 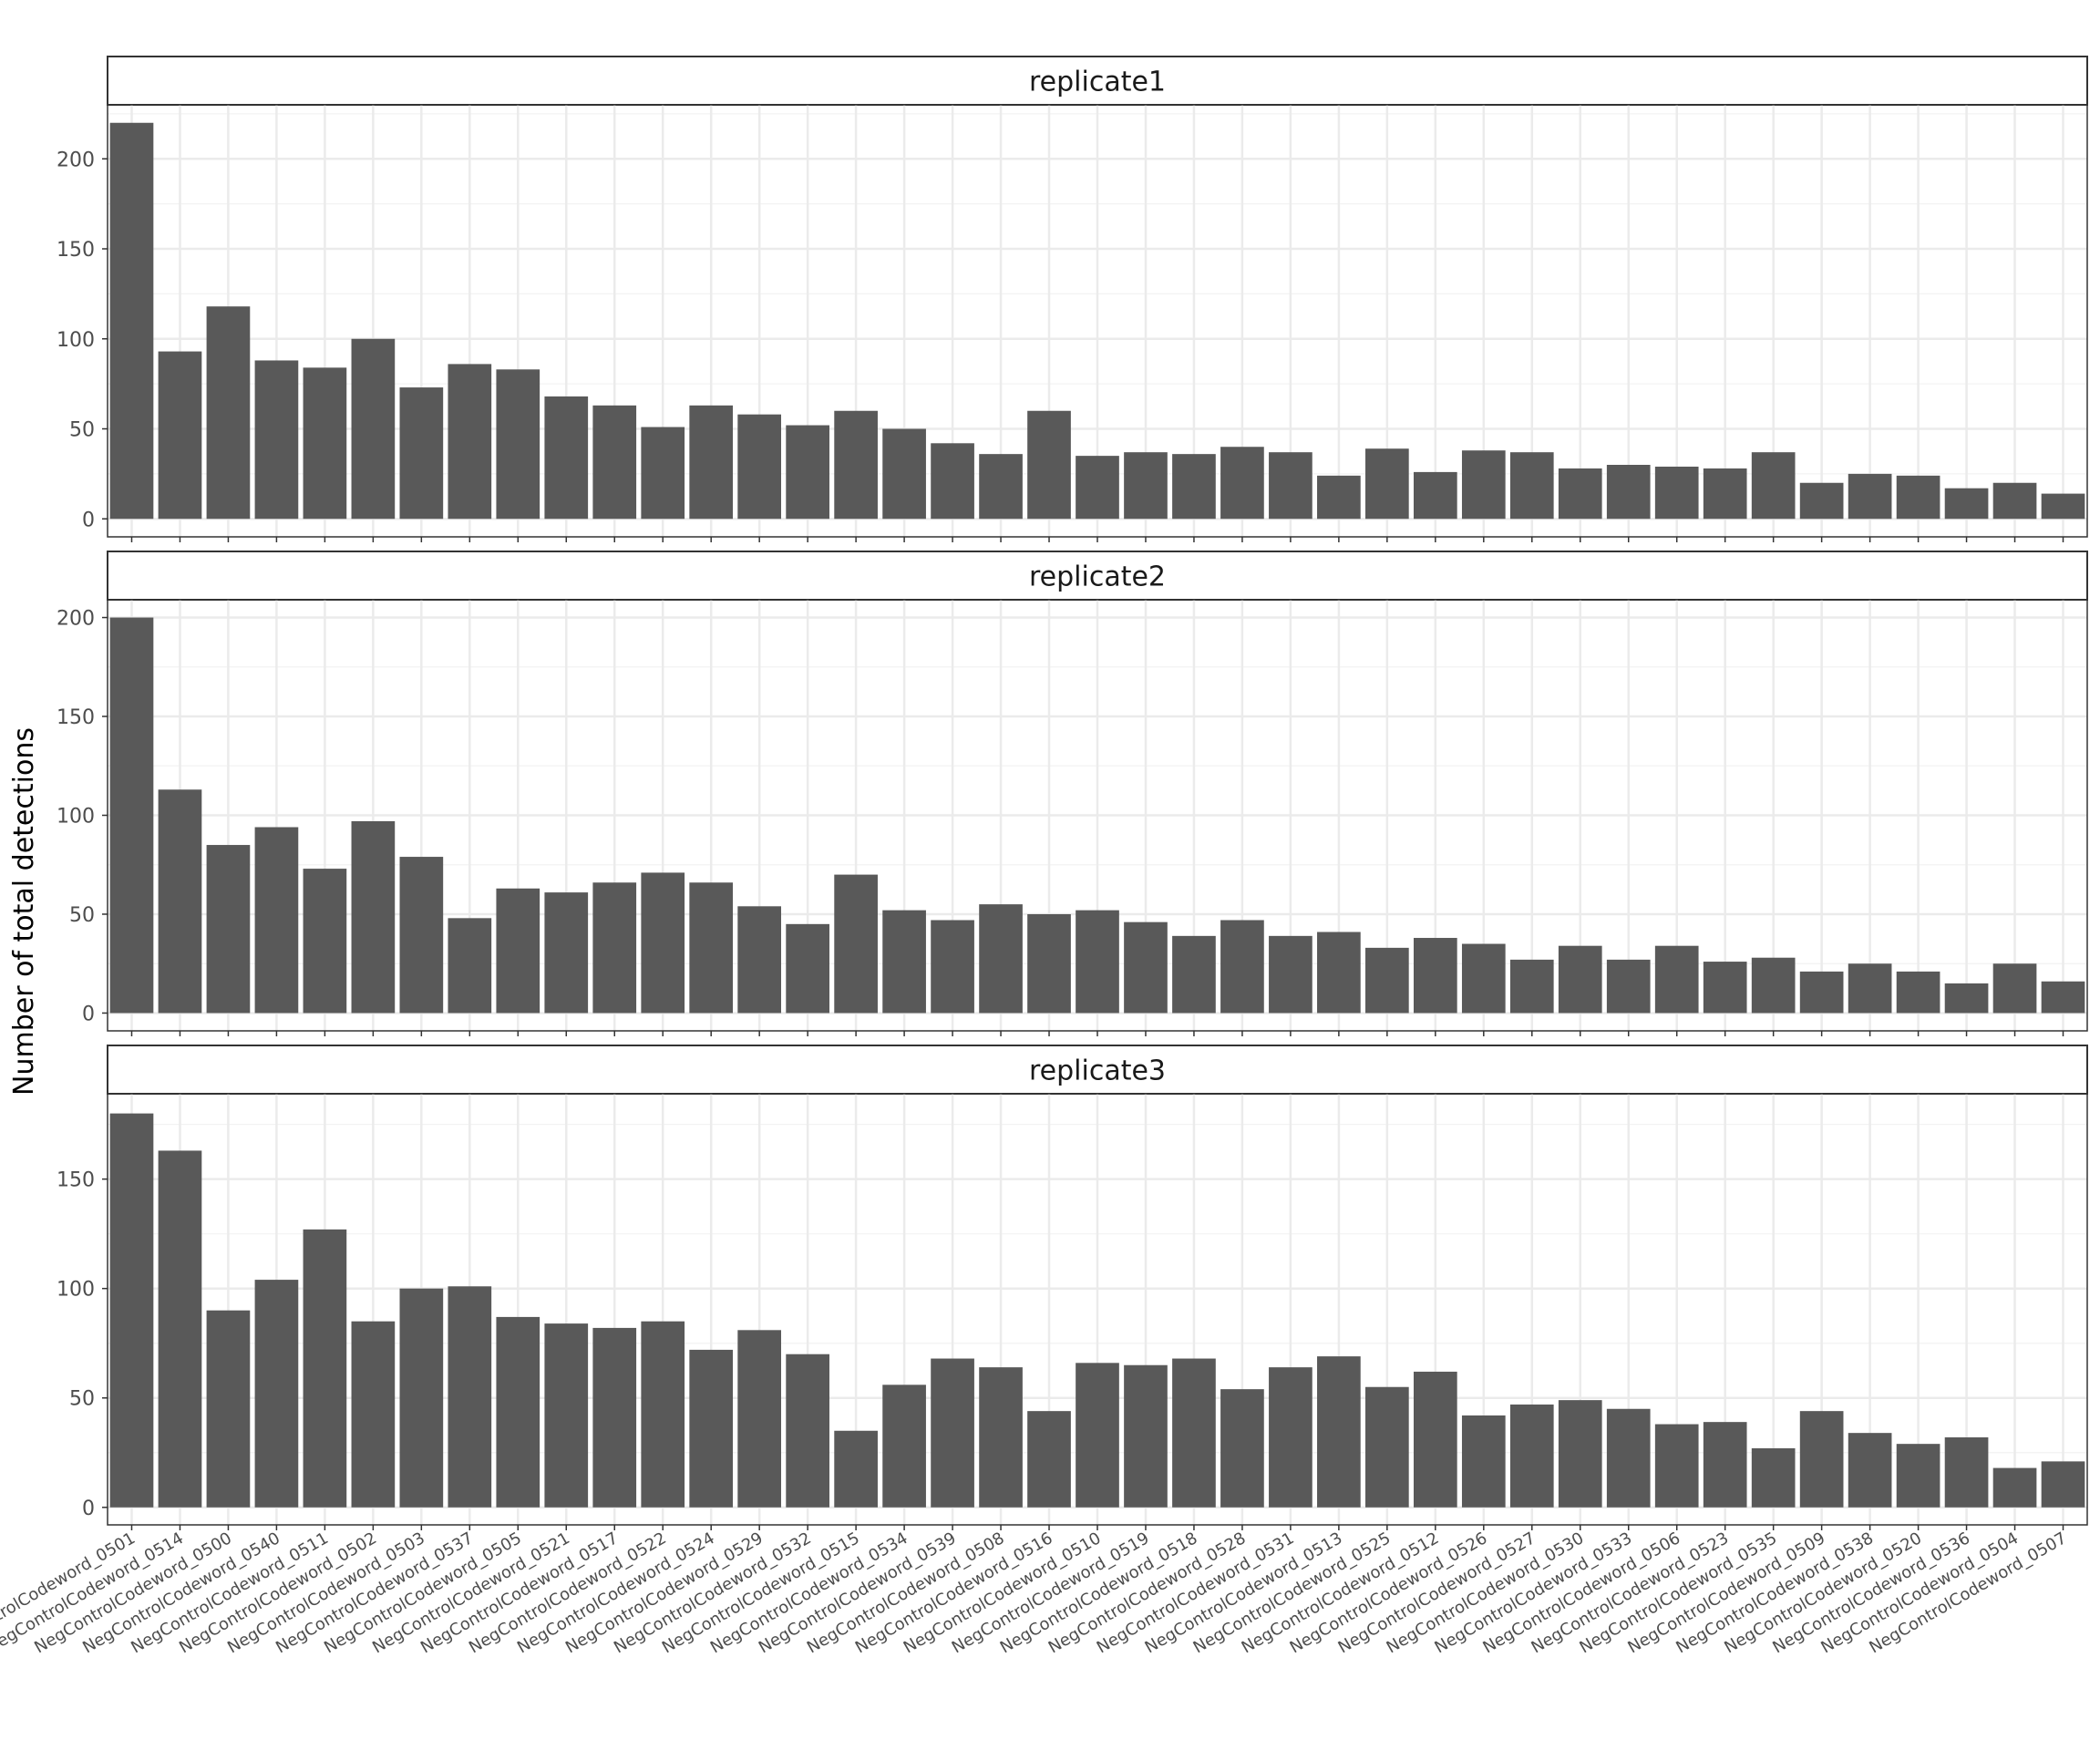 What do you see at coordinates (24, 912) in the screenshot?
I see `y-axis-label: Number of total detections` at bounding box center [24, 912].